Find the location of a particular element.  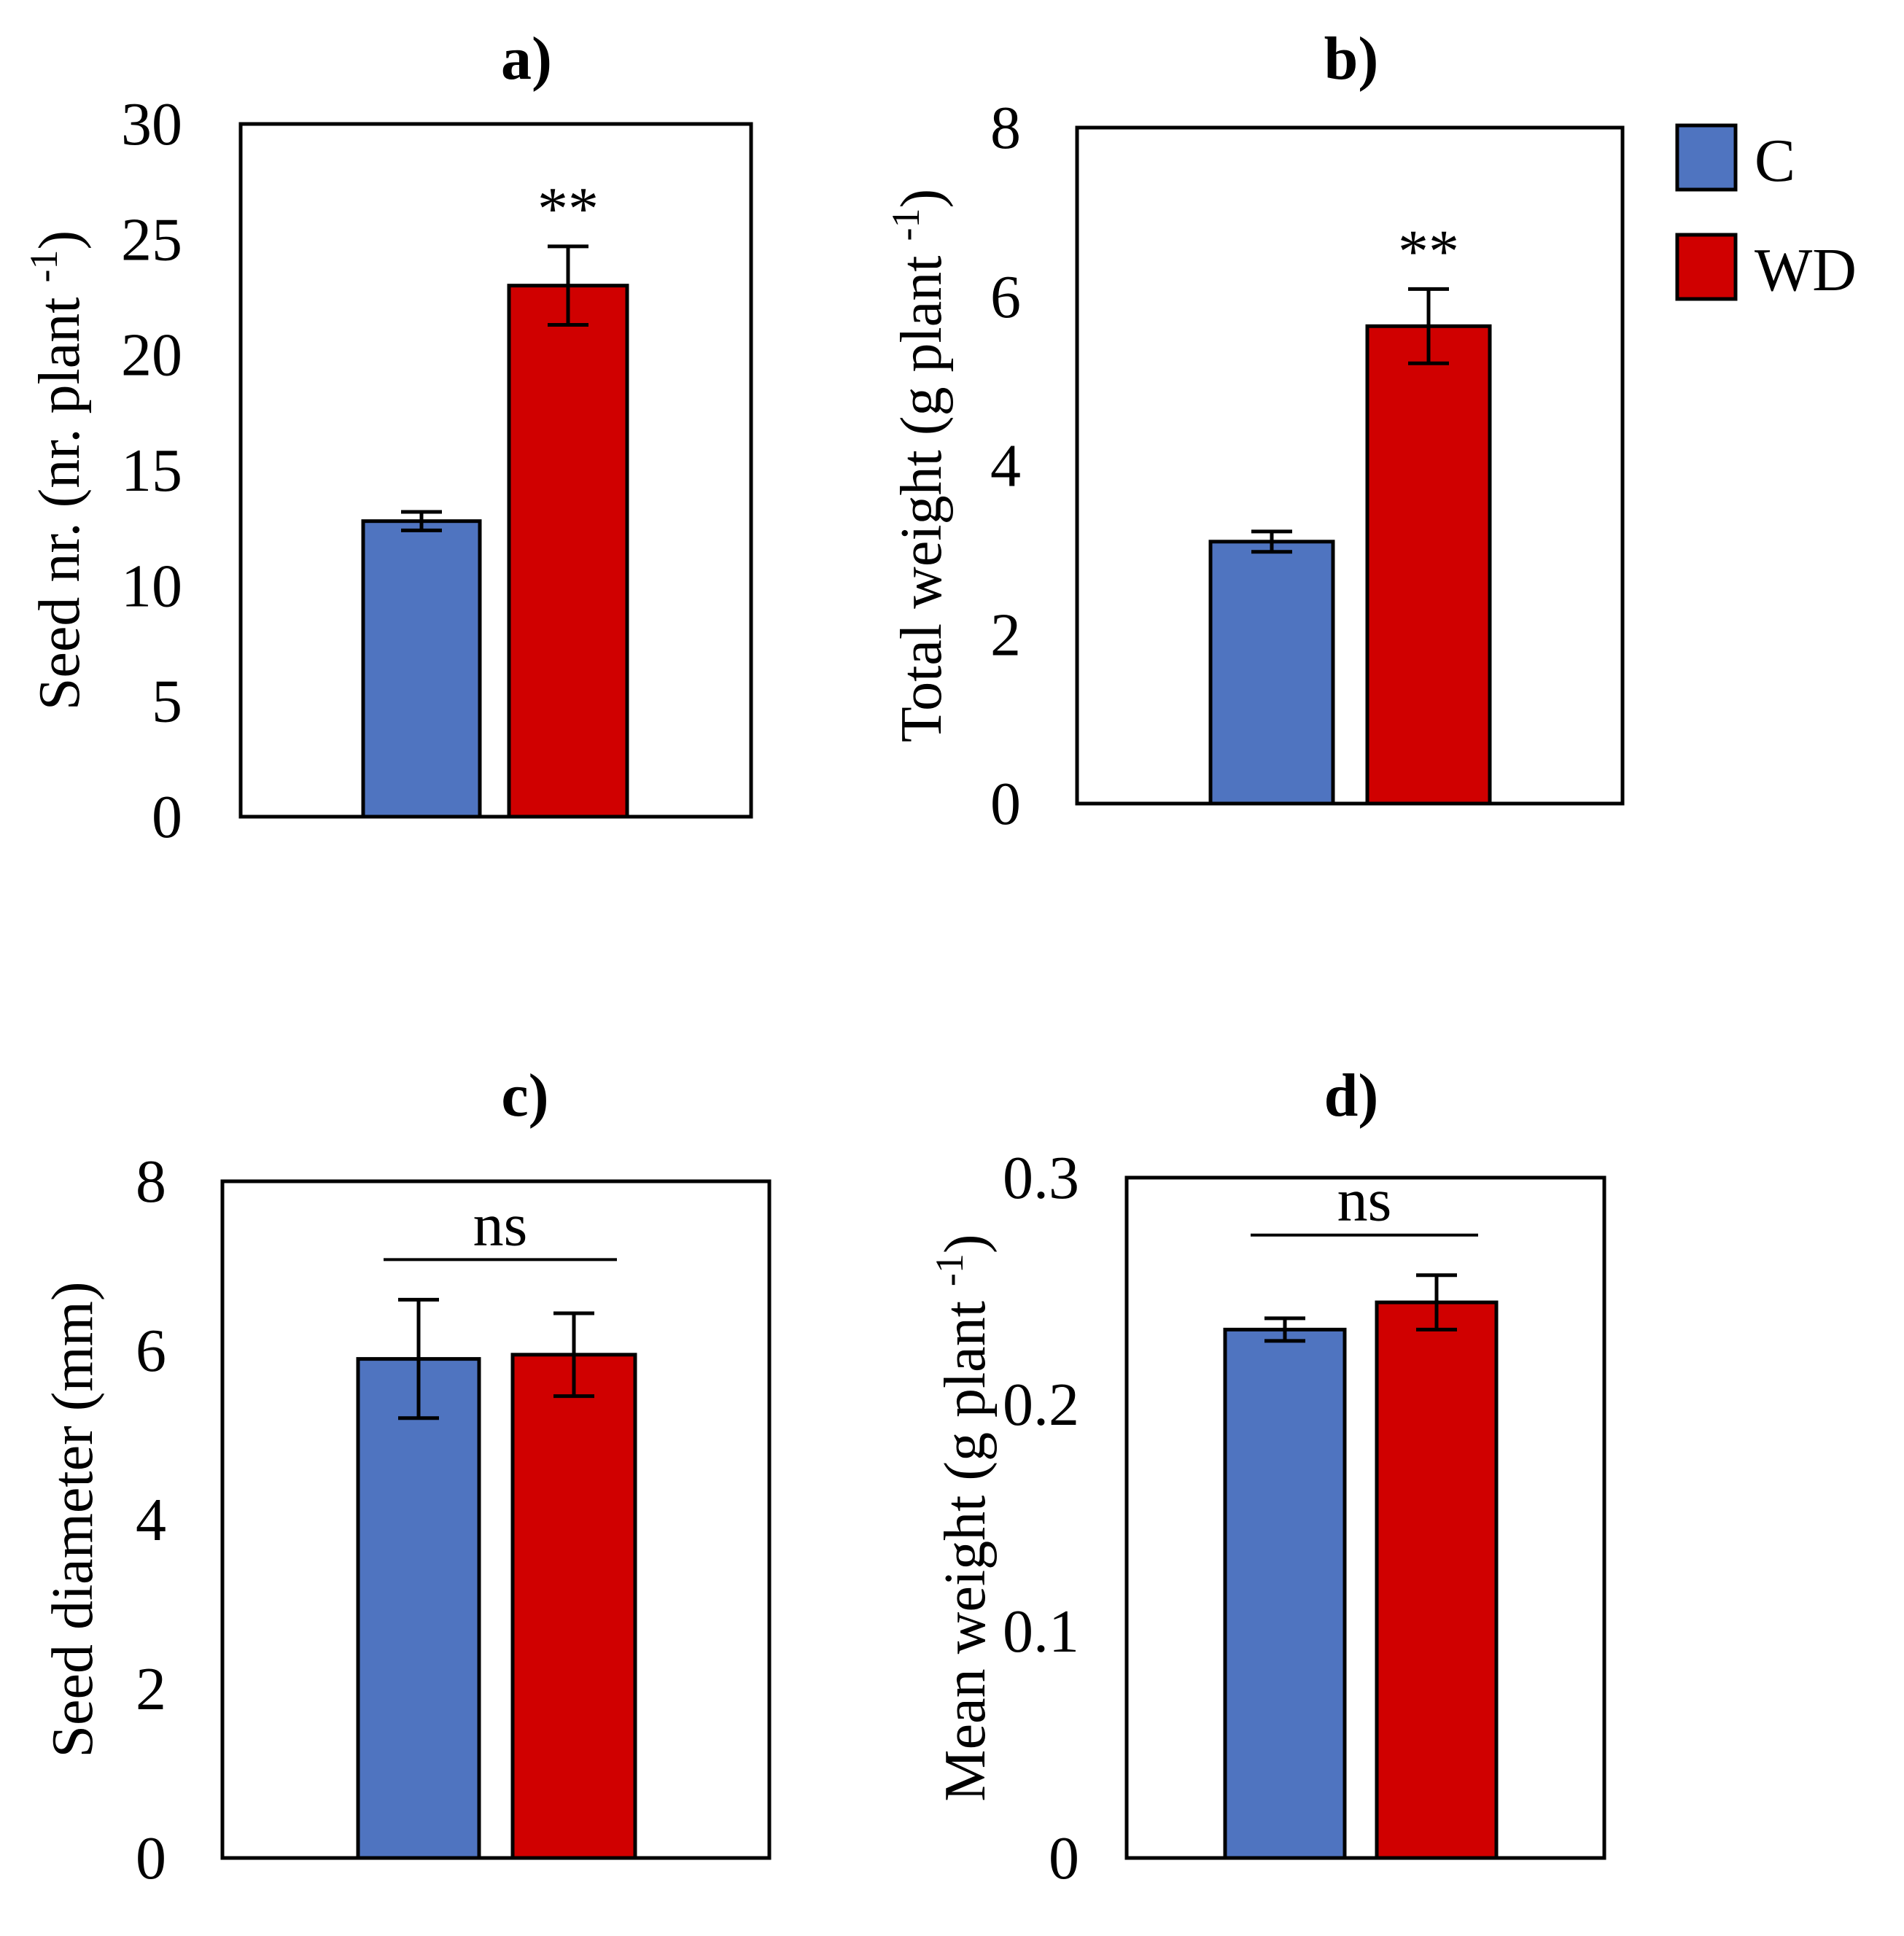

legend-label-wd: WD is located at coordinates (1806, 270).